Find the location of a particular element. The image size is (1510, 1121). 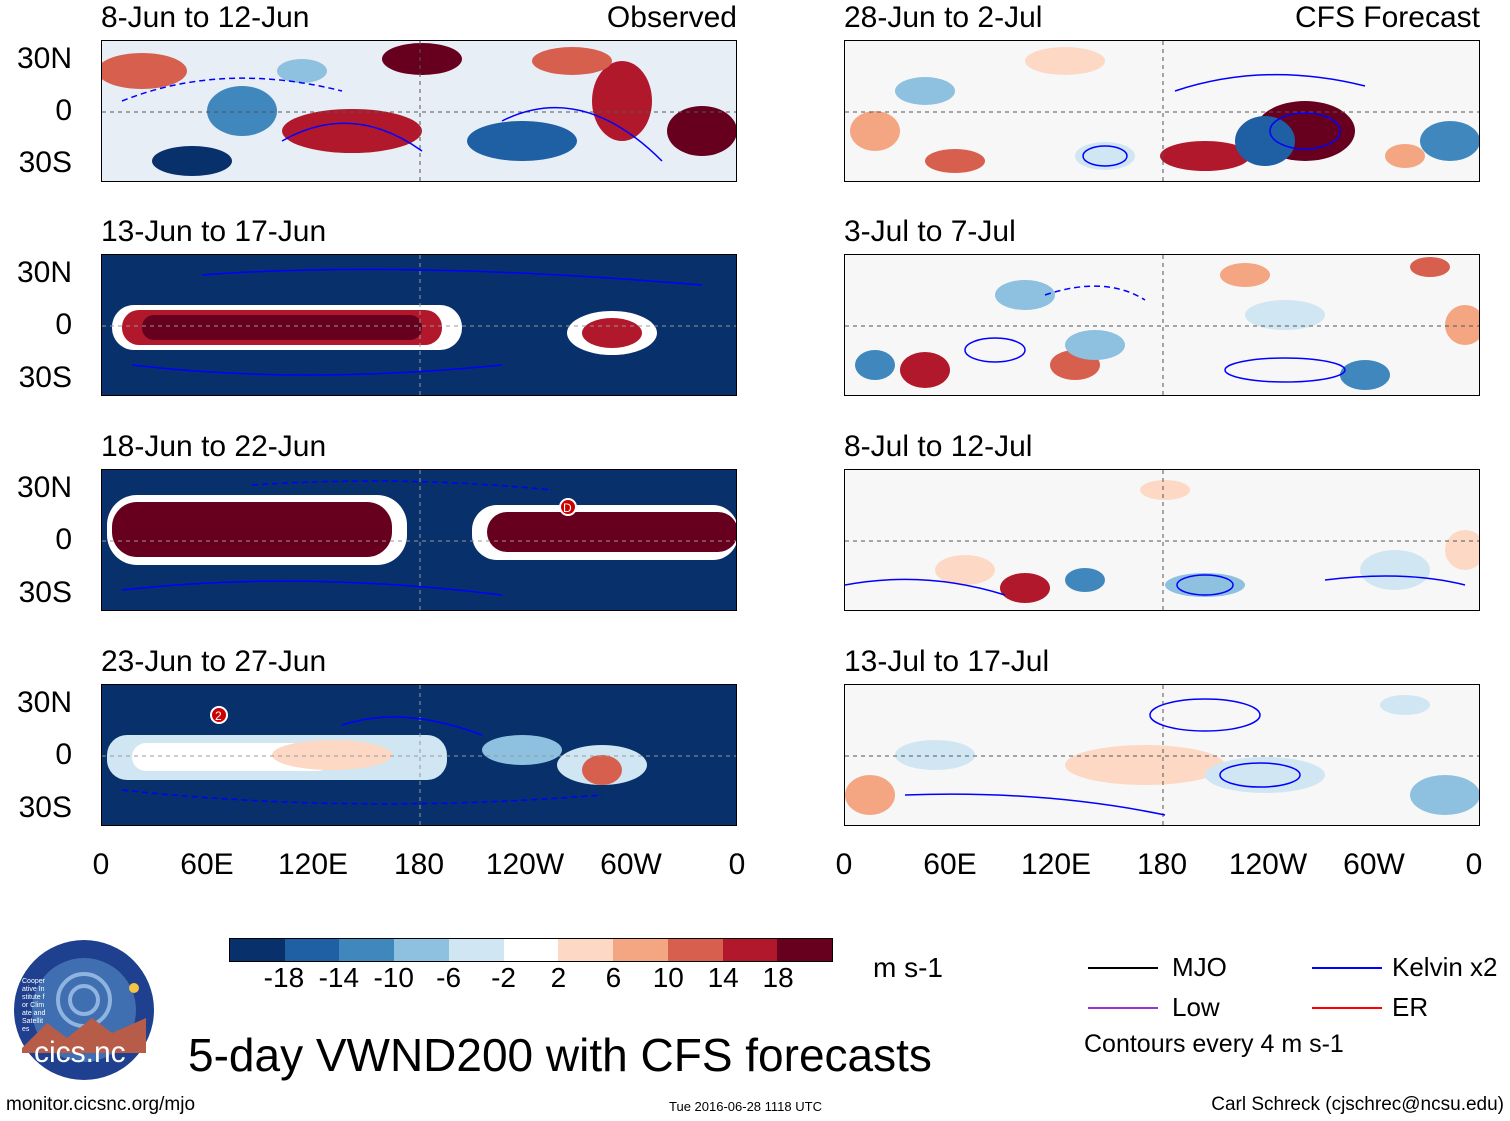

panel-forecast-2: 3-Jul to 7-Jul is located at coordinates (1162, 305).